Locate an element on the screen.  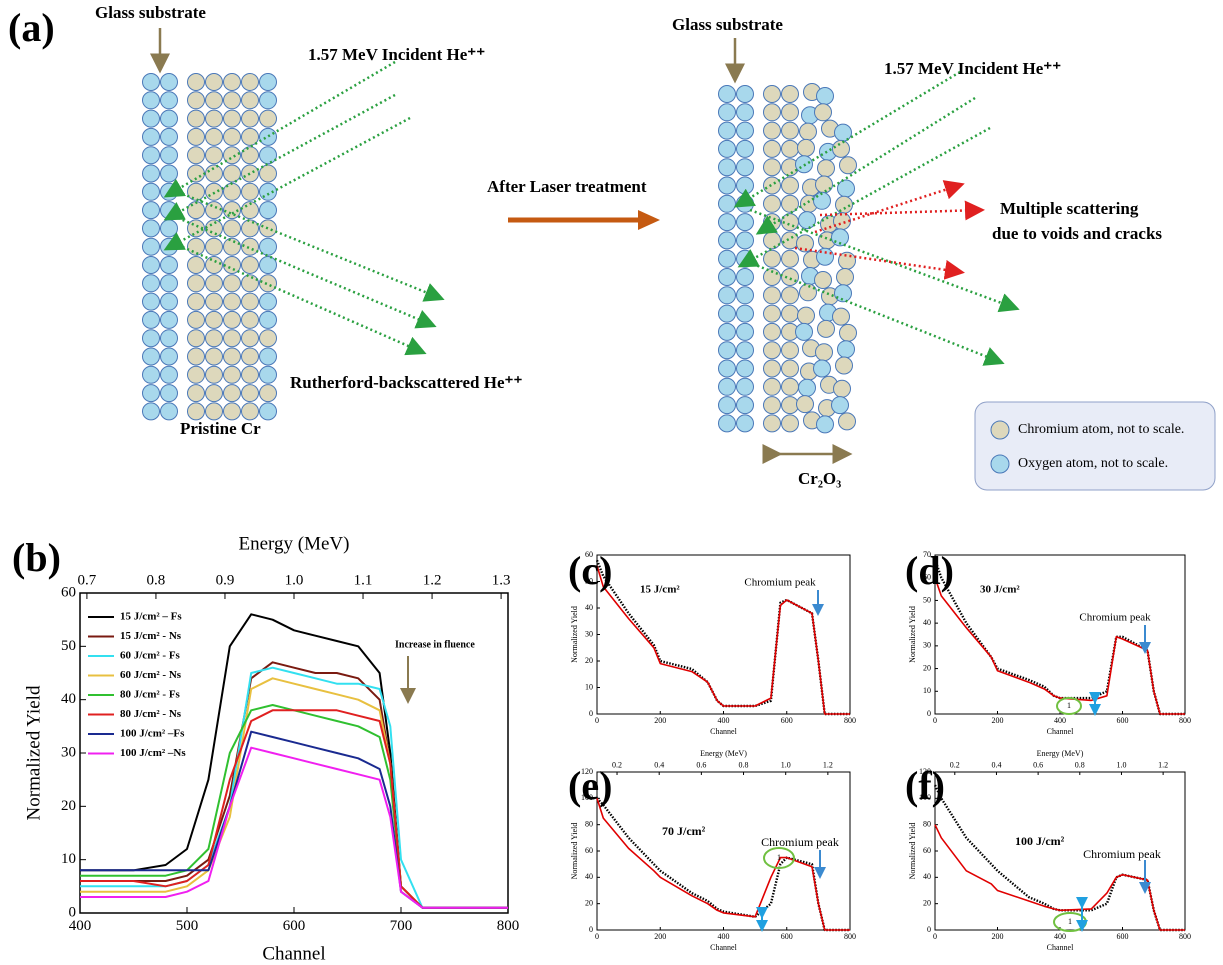
y-tick-label: 80 is located at coordinates (589, 823).